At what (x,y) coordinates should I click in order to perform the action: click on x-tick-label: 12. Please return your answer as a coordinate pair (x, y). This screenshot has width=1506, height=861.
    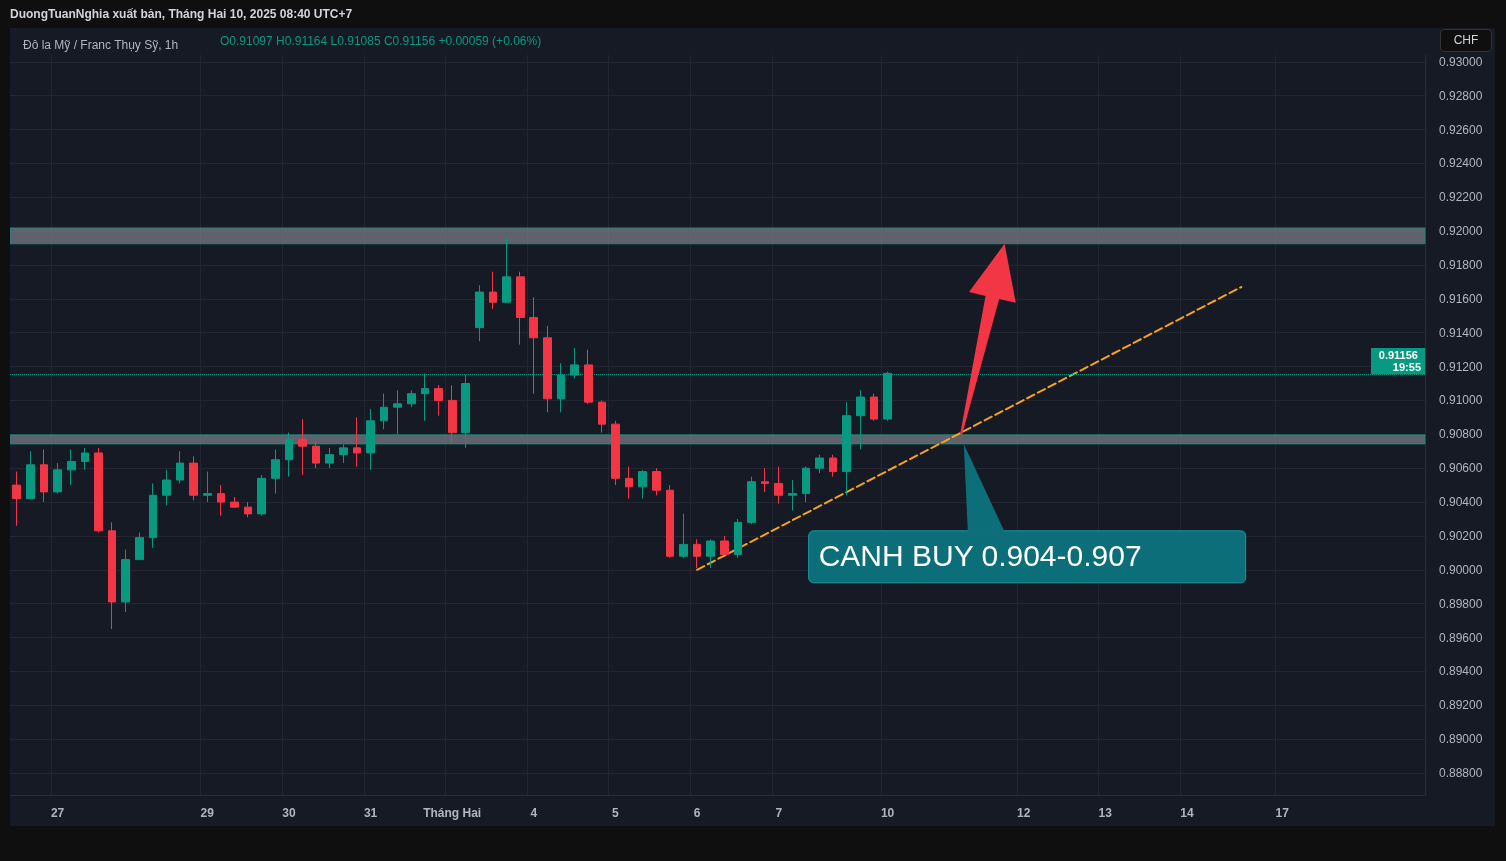
    Looking at the image, I should click on (1023, 813).